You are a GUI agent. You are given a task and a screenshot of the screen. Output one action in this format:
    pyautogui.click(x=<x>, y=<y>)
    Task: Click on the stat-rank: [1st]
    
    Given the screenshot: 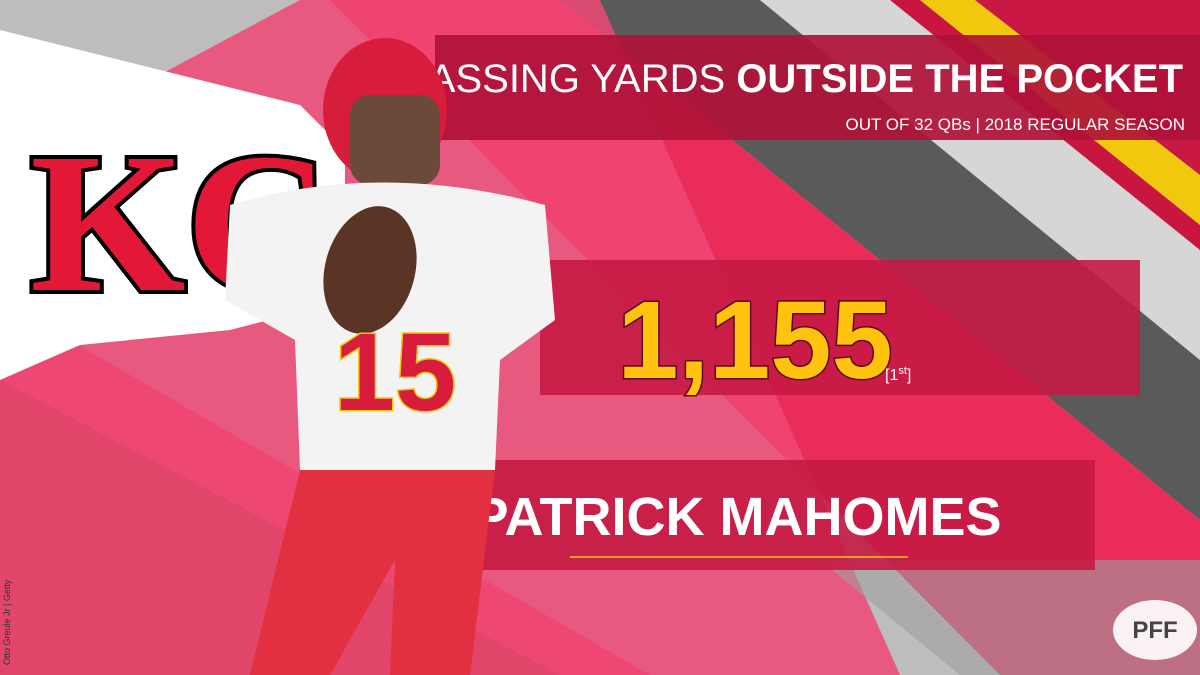 What is the action you would take?
    pyautogui.click(x=898, y=374)
    